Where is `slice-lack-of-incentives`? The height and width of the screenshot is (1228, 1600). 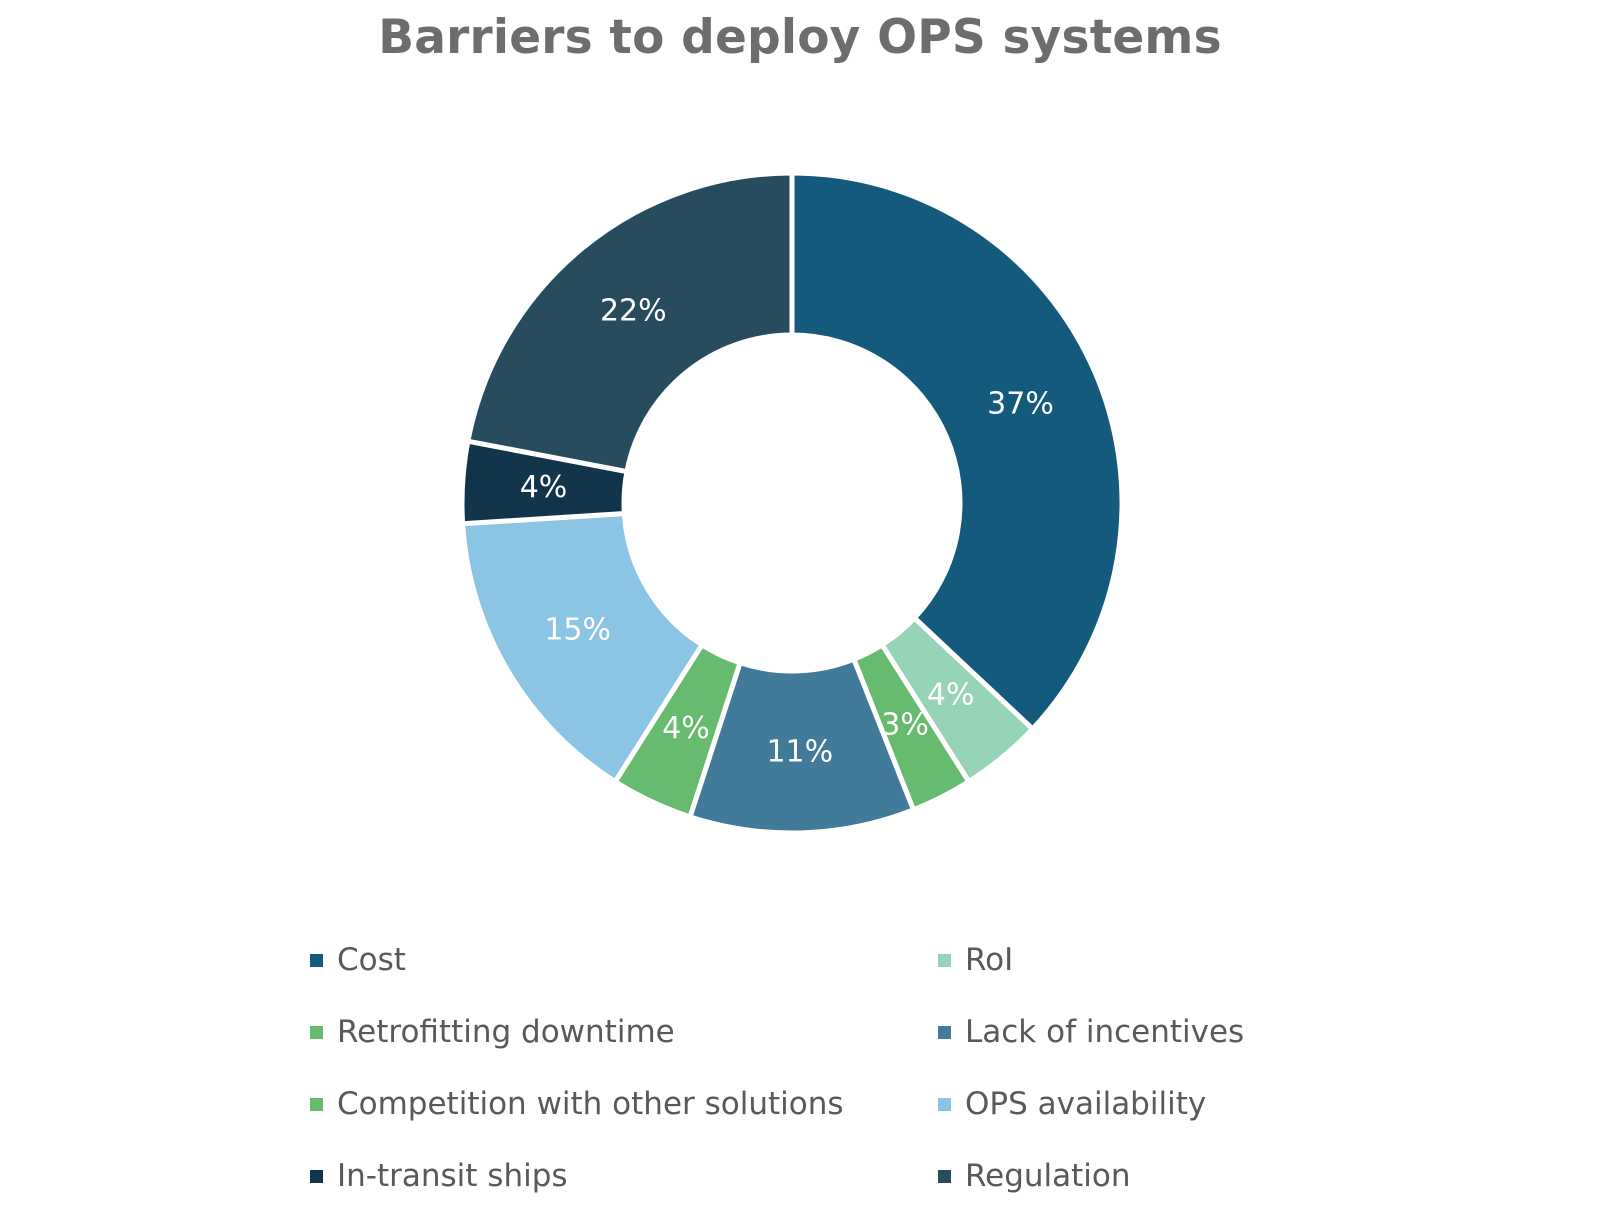
slice-lack-of-incentives is located at coordinates (801, 745).